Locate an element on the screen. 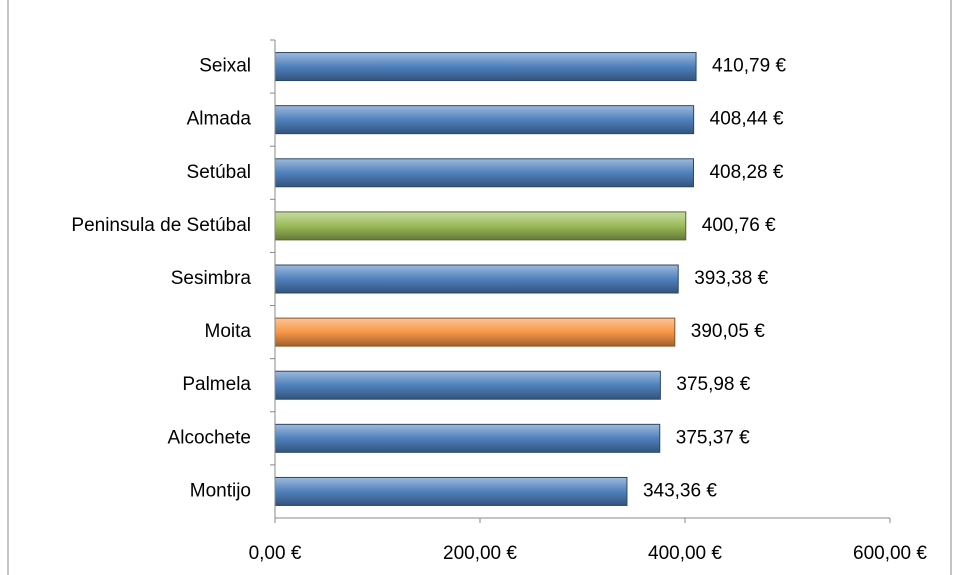 The width and height of the screenshot is (956, 575). x-tick-label: 600,00 € is located at coordinates (890, 553).